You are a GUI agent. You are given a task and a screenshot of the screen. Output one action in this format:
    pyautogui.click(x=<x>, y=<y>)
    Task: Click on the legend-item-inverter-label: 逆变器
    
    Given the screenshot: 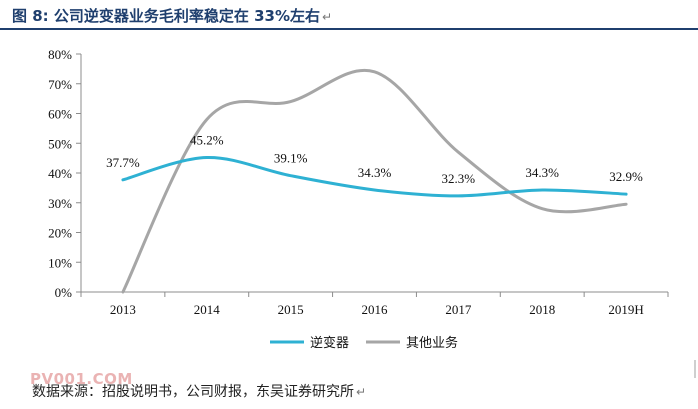 What is the action you would take?
    pyautogui.click(x=329, y=343)
    